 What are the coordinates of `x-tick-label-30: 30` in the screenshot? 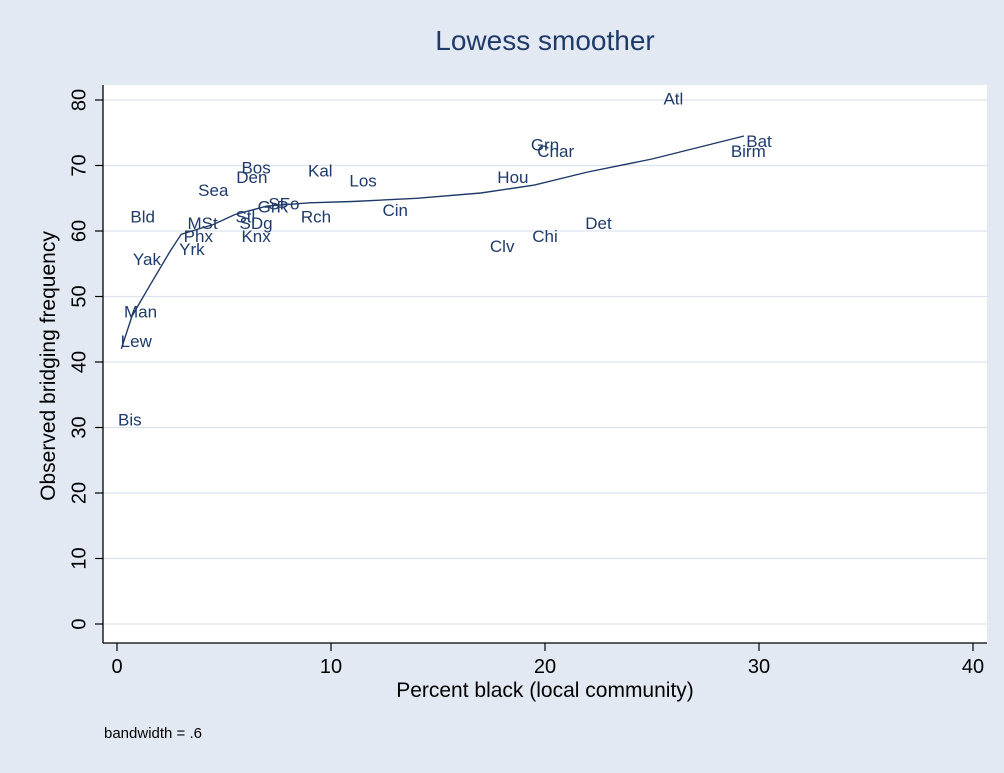 It's located at (759, 667).